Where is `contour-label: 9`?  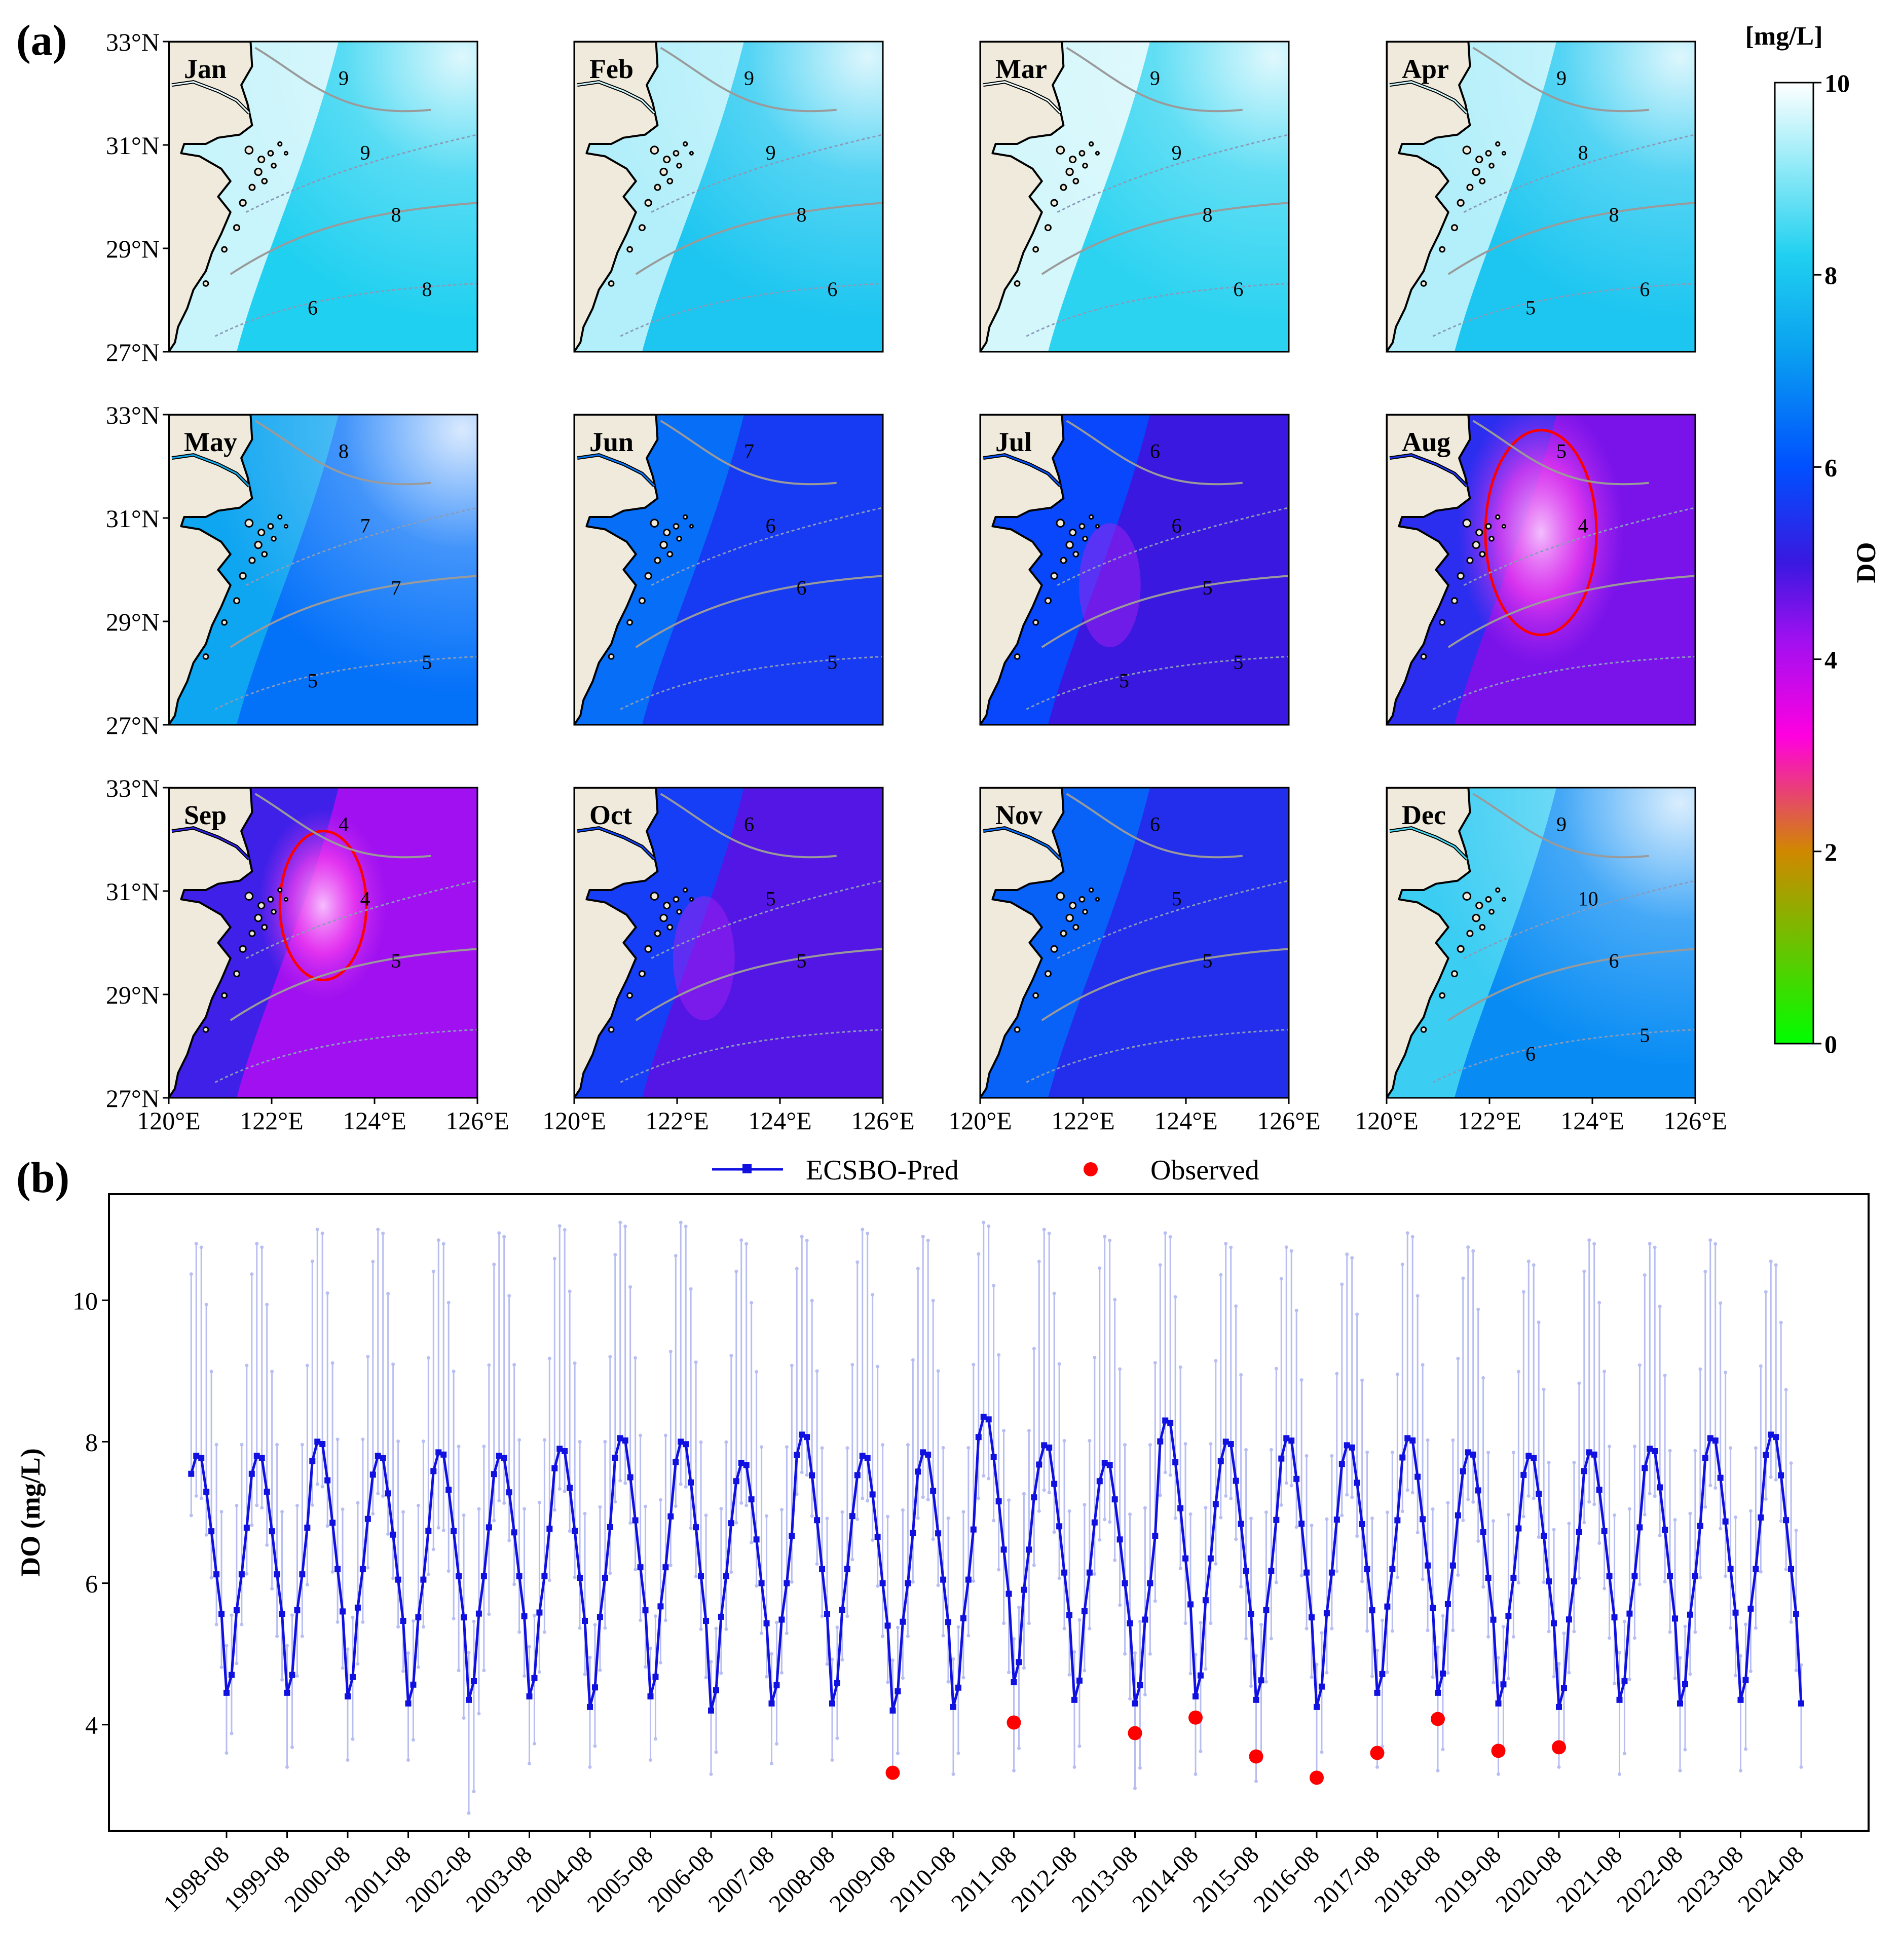
contour-label: 9 is located at coordinates (771, 152).